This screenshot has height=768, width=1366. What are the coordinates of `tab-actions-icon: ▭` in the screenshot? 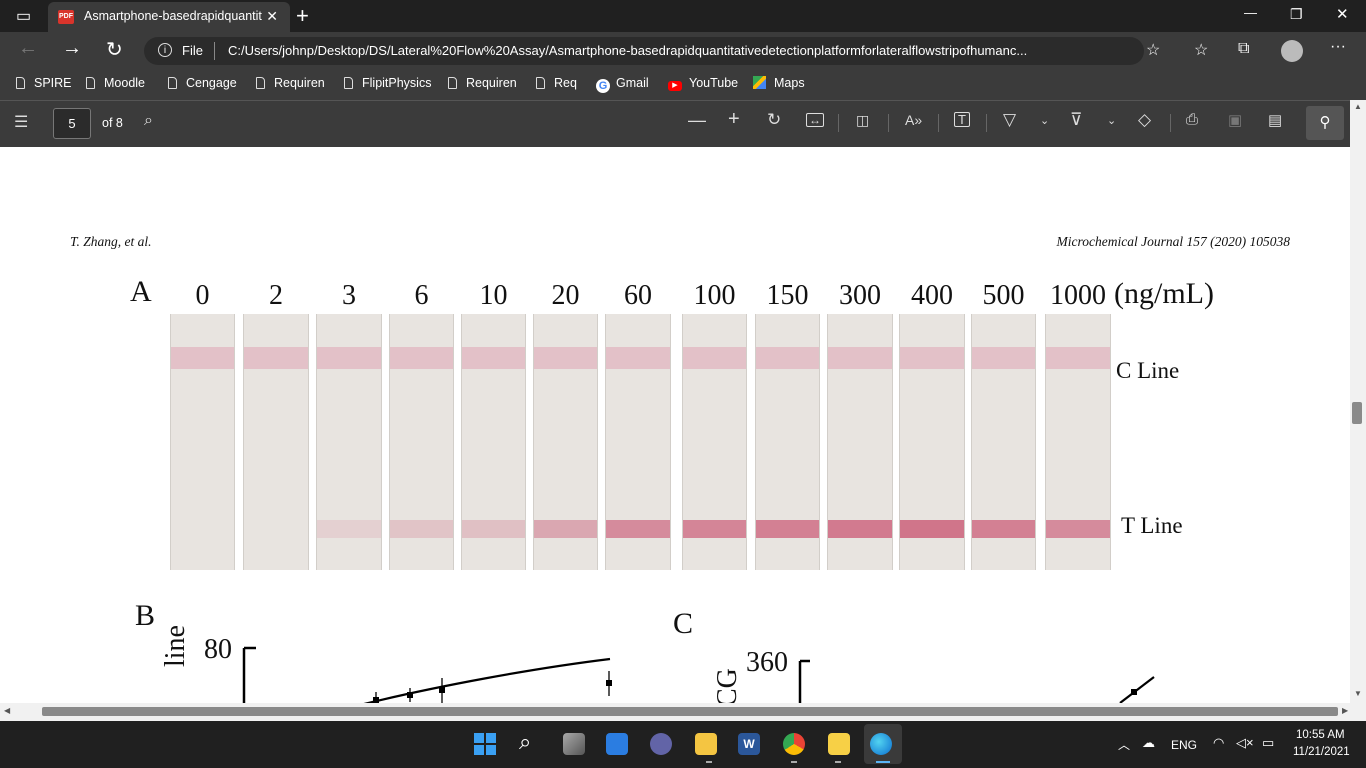 It's located at (24, 16).